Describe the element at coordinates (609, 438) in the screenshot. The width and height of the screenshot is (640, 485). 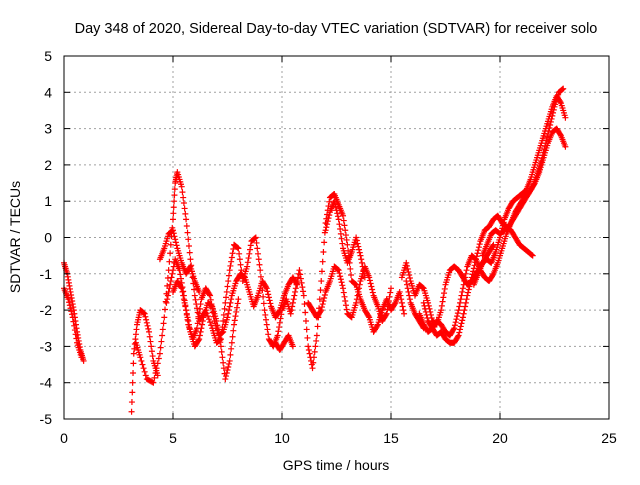
I see `x-tick-label: 25` at that location.